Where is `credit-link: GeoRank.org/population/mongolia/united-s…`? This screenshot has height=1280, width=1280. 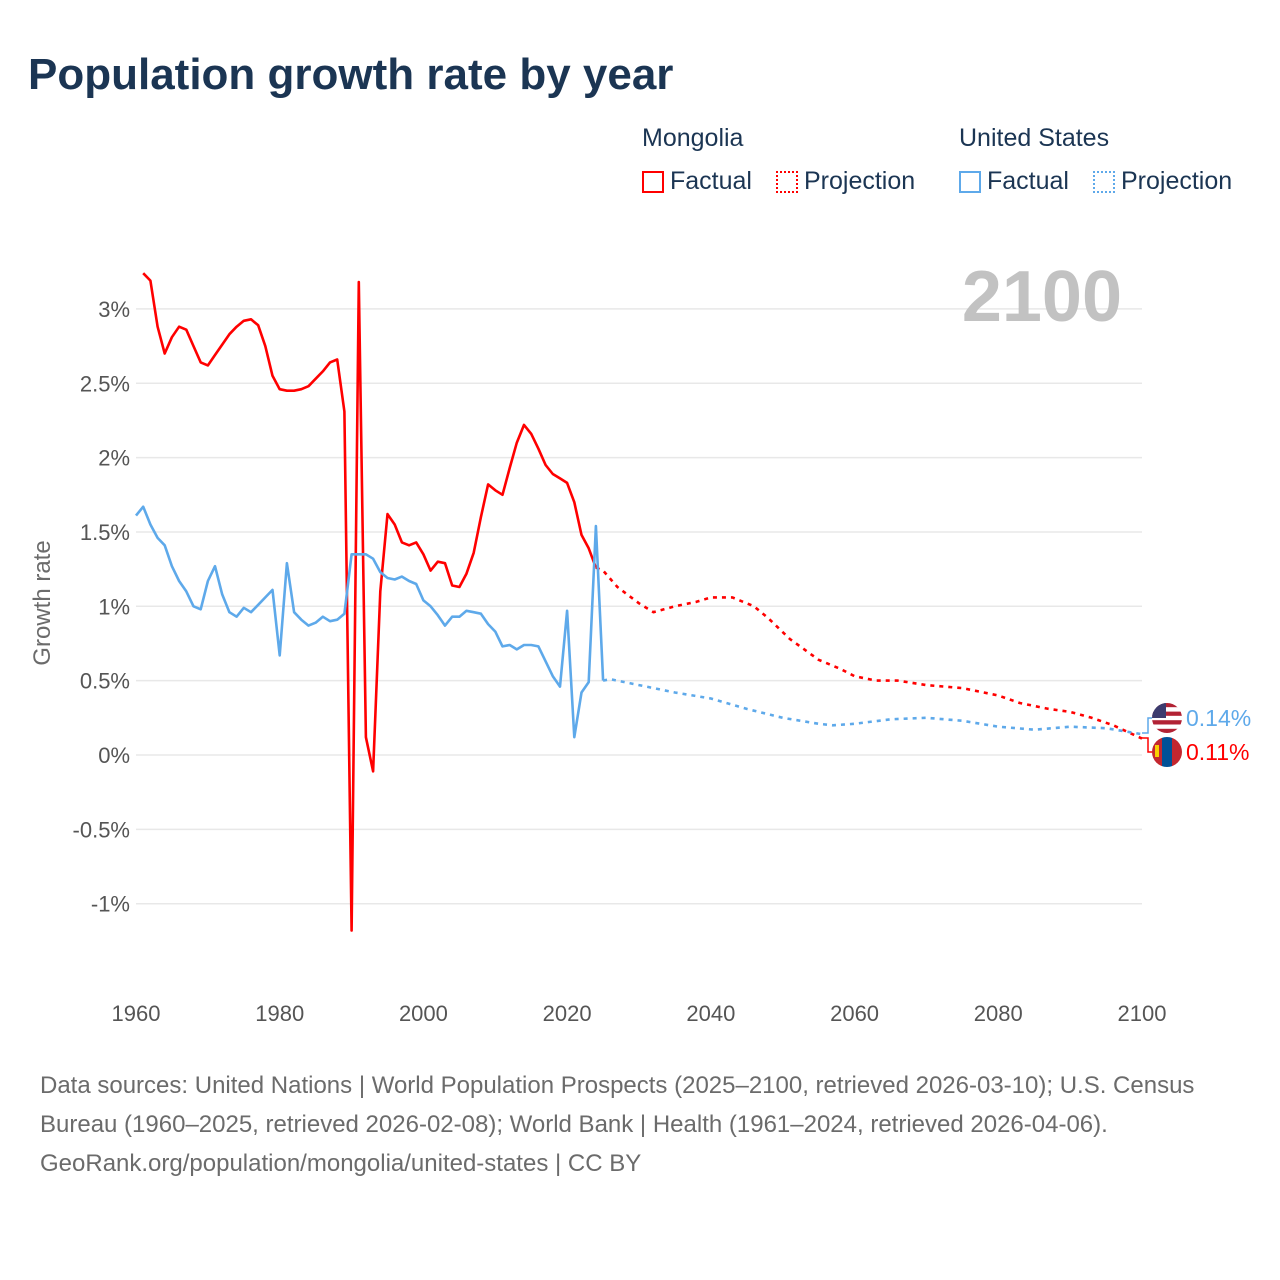
credit-link: GeoRank.org/population/mongolia/united-s… is located at coordinates (341, 1163).